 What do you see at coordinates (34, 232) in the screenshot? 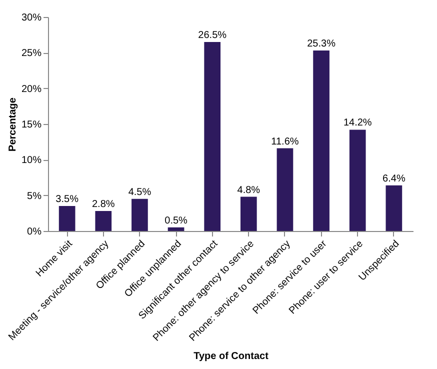
I see `y-tick-label: 0%` at bounding box center [34, 232].